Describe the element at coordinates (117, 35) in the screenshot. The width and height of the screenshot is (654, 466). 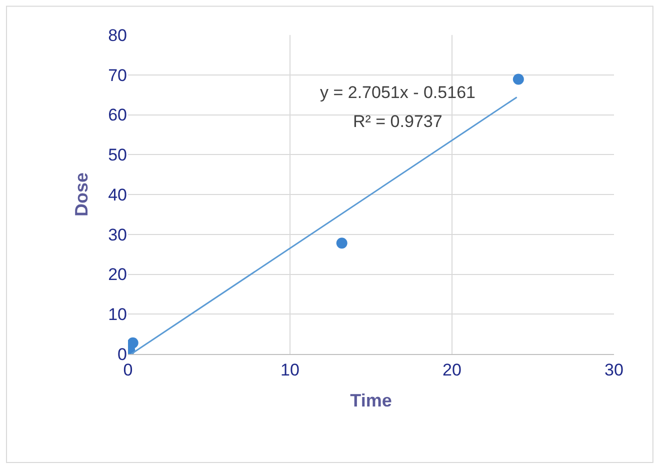
I see `y-tick-label: 80` at that location.